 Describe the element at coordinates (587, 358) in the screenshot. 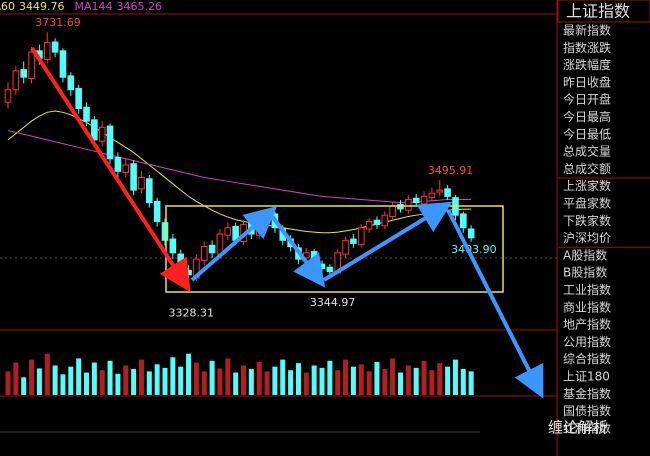

I see `panel-field: 综合指数` at that location.